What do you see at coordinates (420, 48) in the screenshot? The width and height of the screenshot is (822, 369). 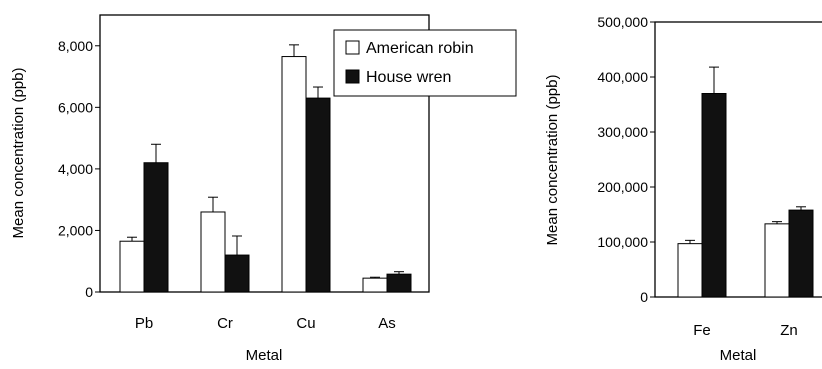 I see `legend-label-american-robin: American robin` at bounding box center [420, 48].